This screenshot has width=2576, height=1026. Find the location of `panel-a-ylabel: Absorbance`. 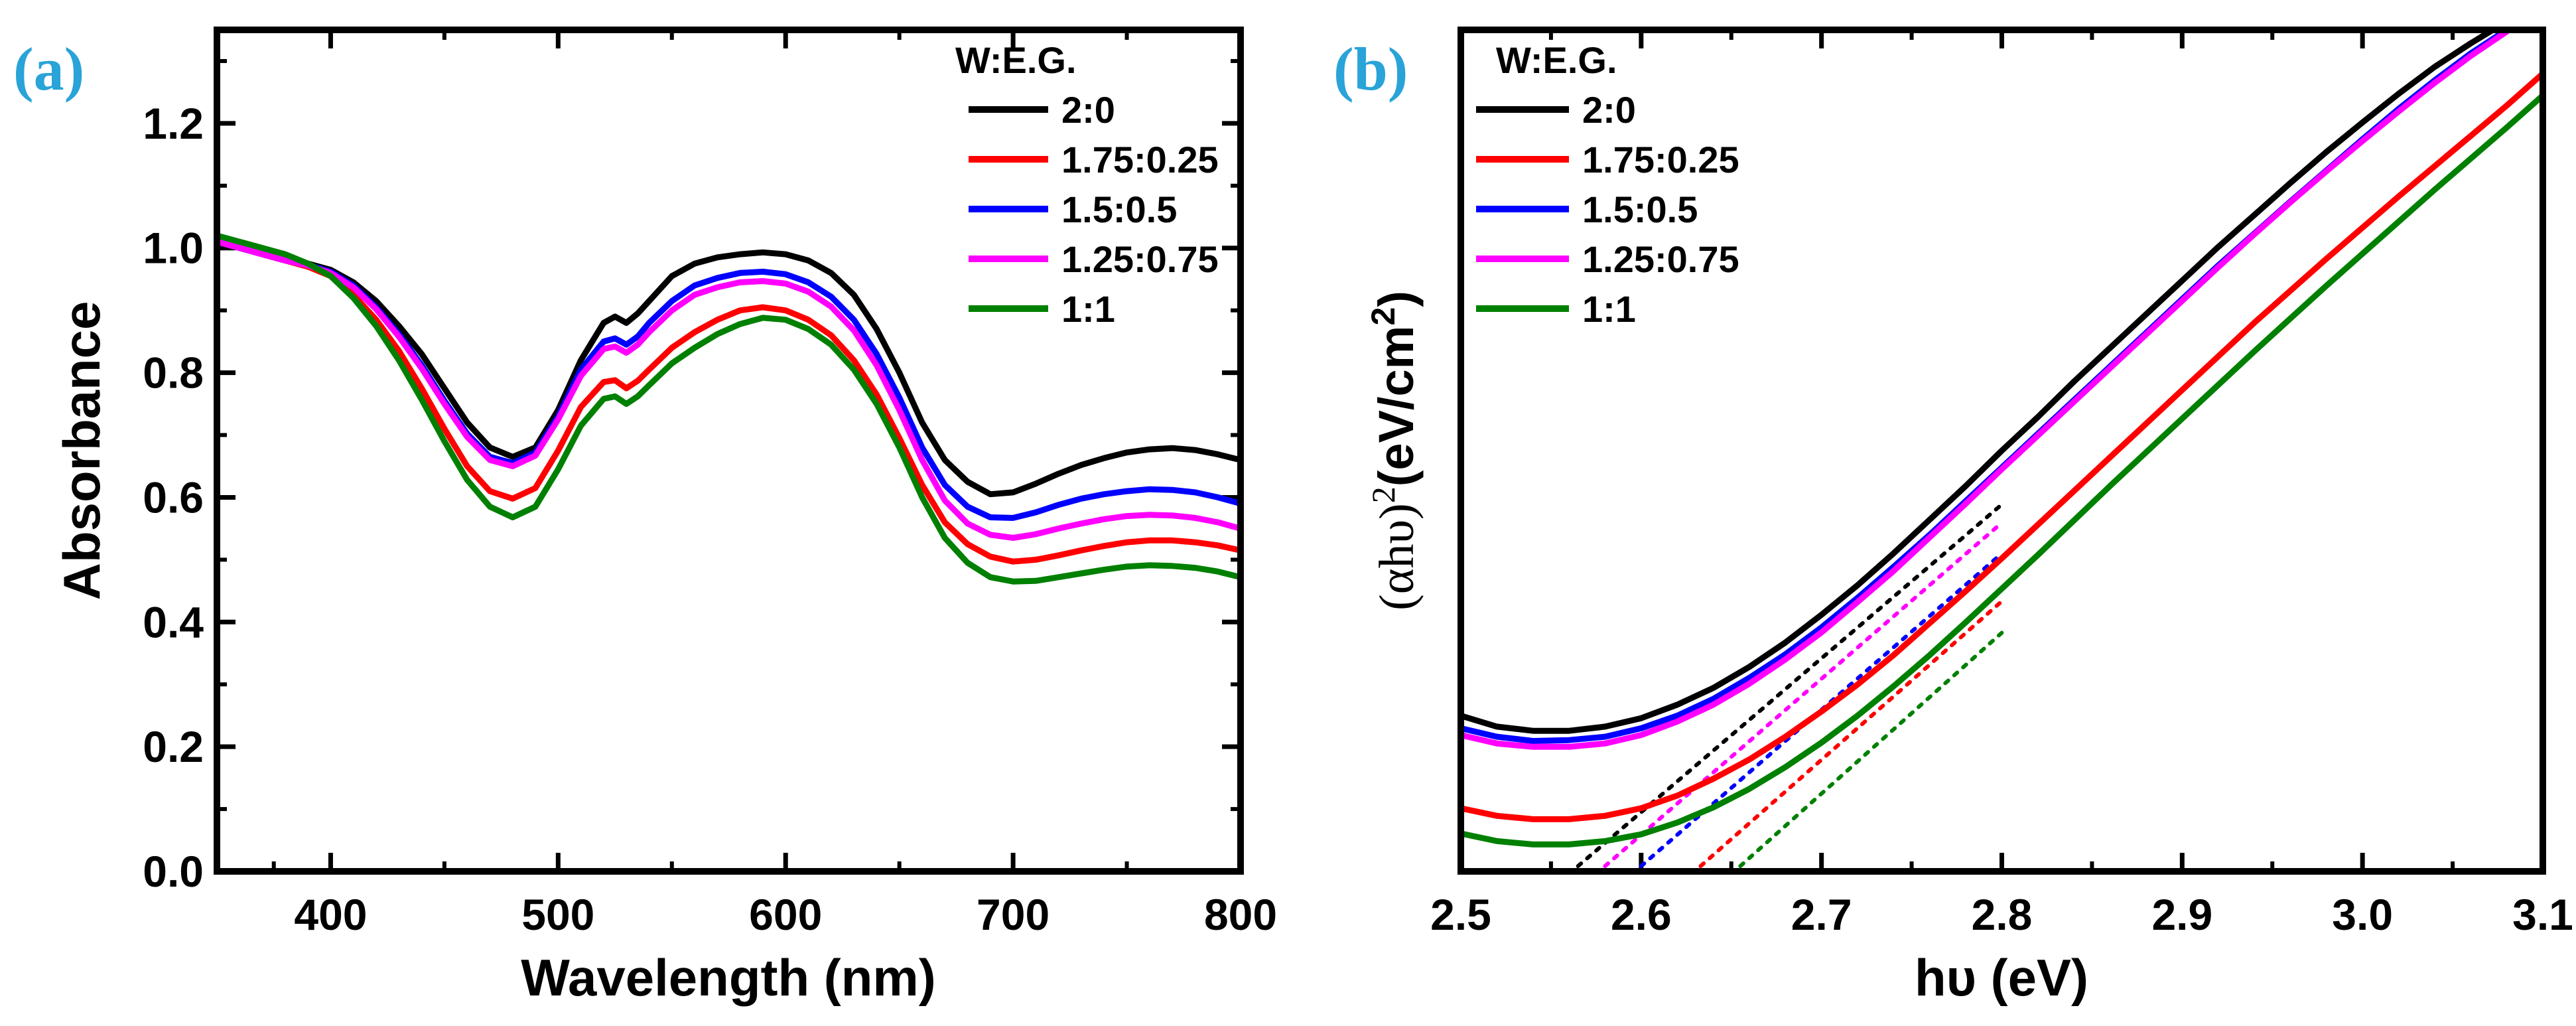

panel-a-ylabel: Absorbance is located at coordinates (81, 451).